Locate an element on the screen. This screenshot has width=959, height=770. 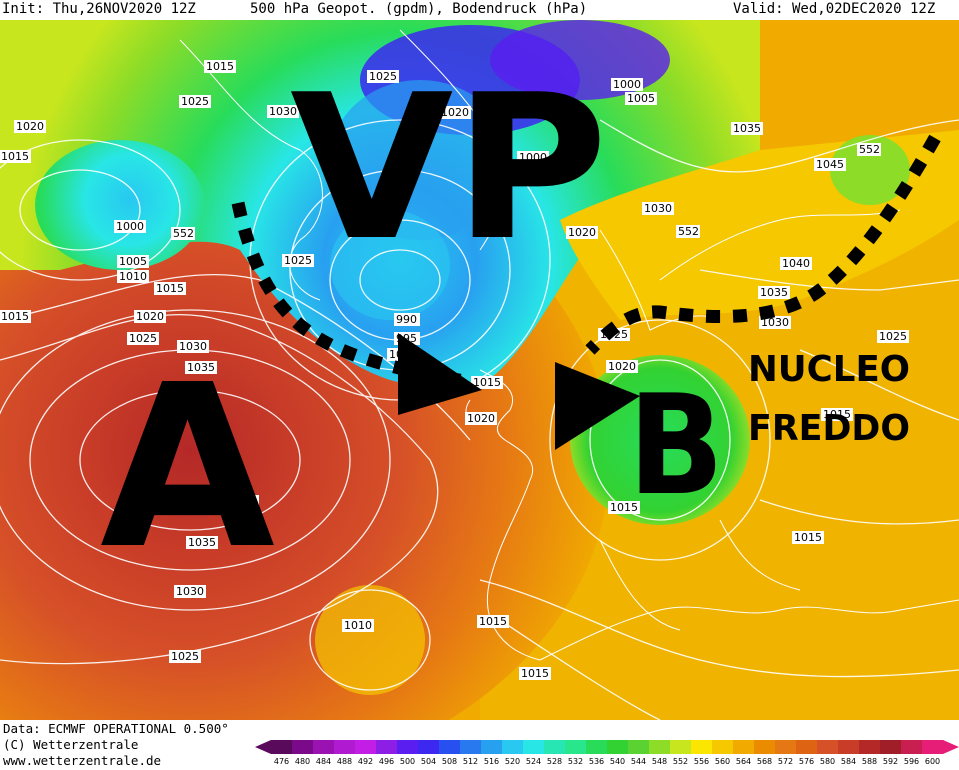
svg-text: 1000 is located at coordinates (627, 84).